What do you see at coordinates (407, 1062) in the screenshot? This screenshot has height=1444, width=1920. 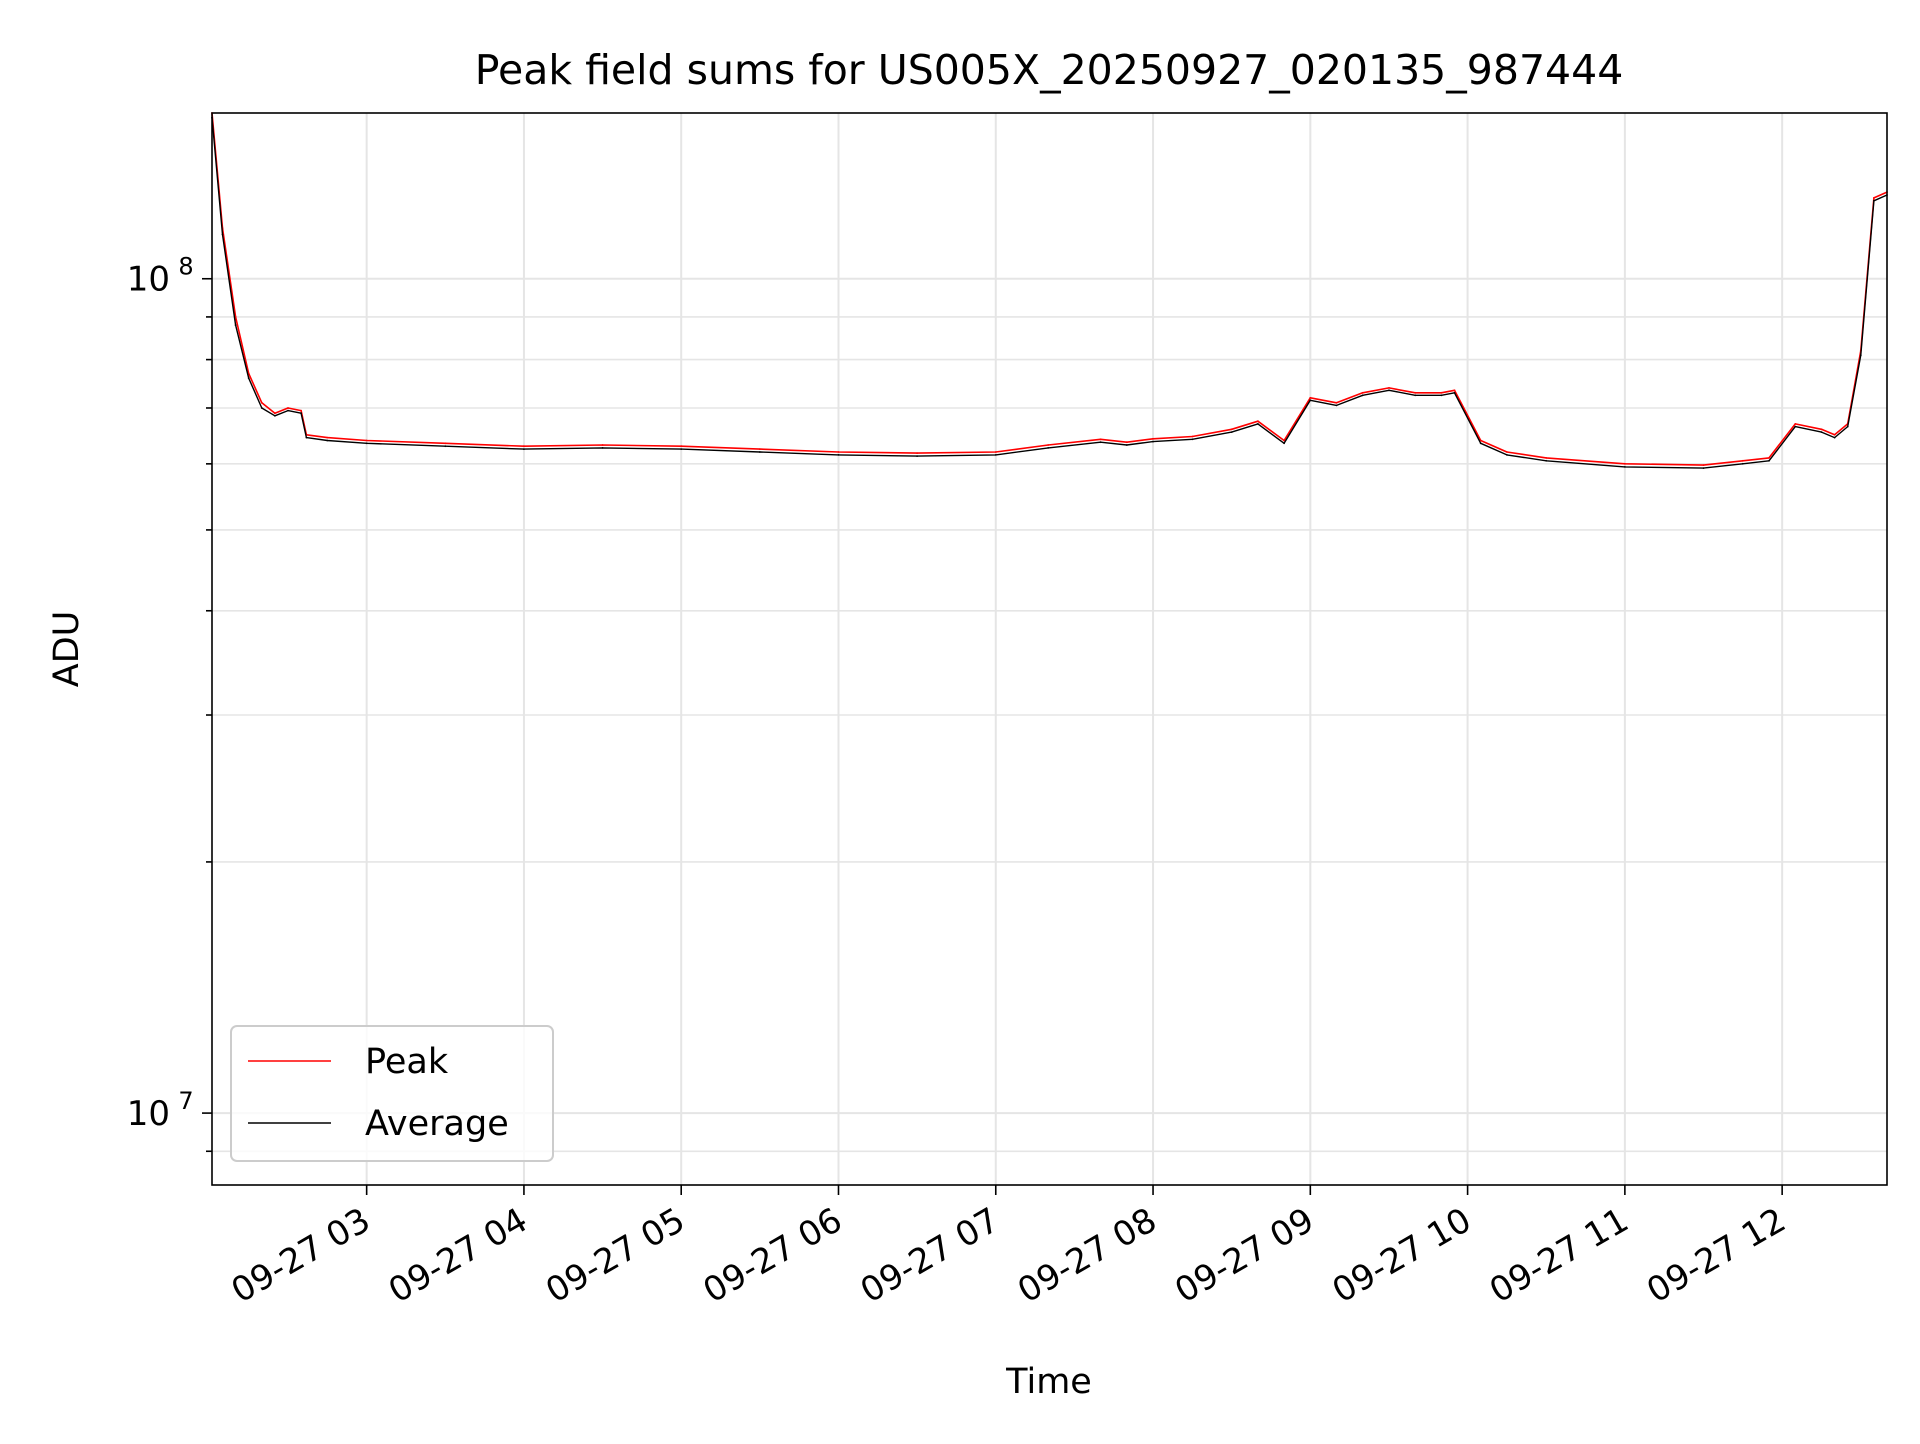 I see `legend-label-peak: Peak` at bounding box center [407, 1062].